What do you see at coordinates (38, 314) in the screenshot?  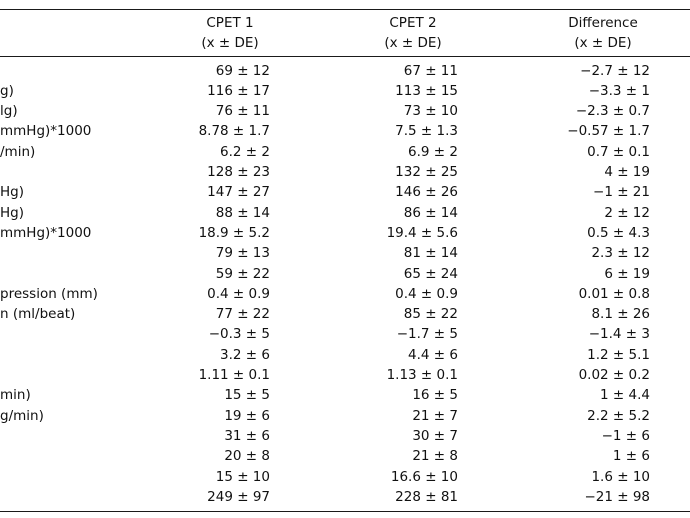 I see `row-label: n (ml/beat)` at bounding box center [38, 314].